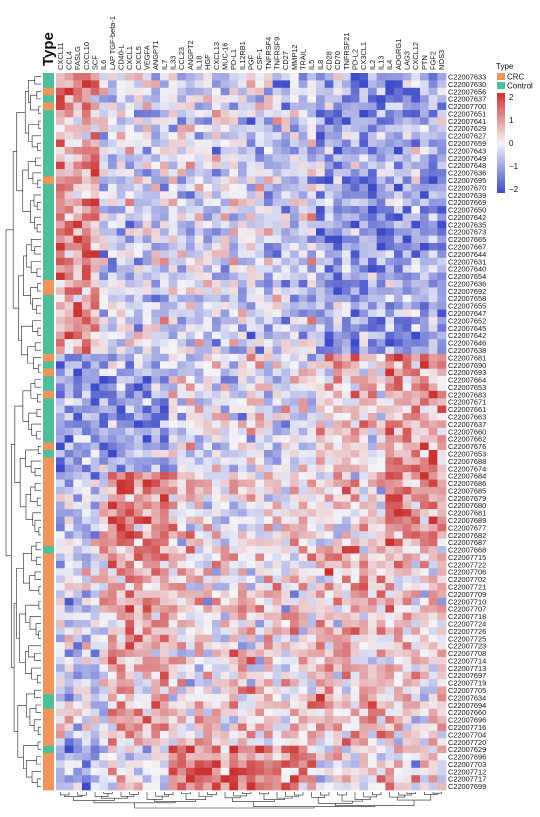 The width and height of the screenshot is (540, 817). What do you see at coordinates (232, 795) in the screenshot?
I see `column-dendrogram-branch` at bounding box center [232, 795].